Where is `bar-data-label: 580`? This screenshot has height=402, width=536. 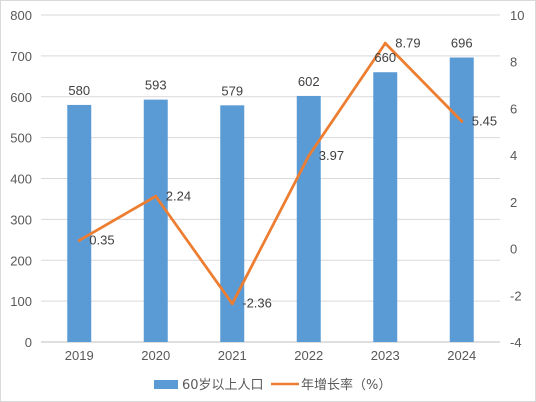 bar-data-label: 580 is located at coordinates (79, 90).